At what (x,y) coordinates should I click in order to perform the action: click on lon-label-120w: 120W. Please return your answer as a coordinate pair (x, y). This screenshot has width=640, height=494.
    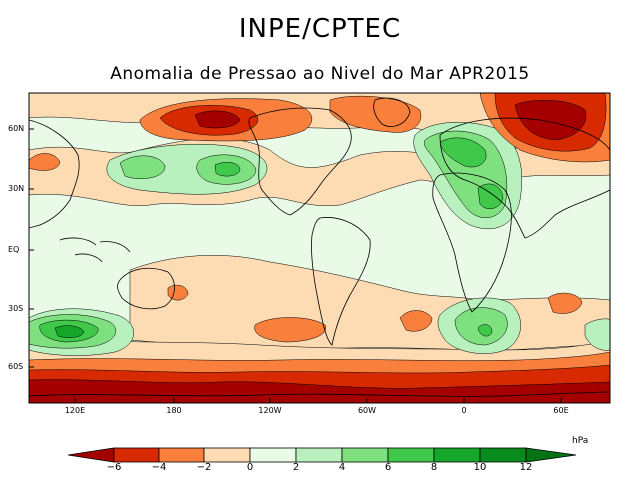
    Looking at the image, I should click on (270, 410).